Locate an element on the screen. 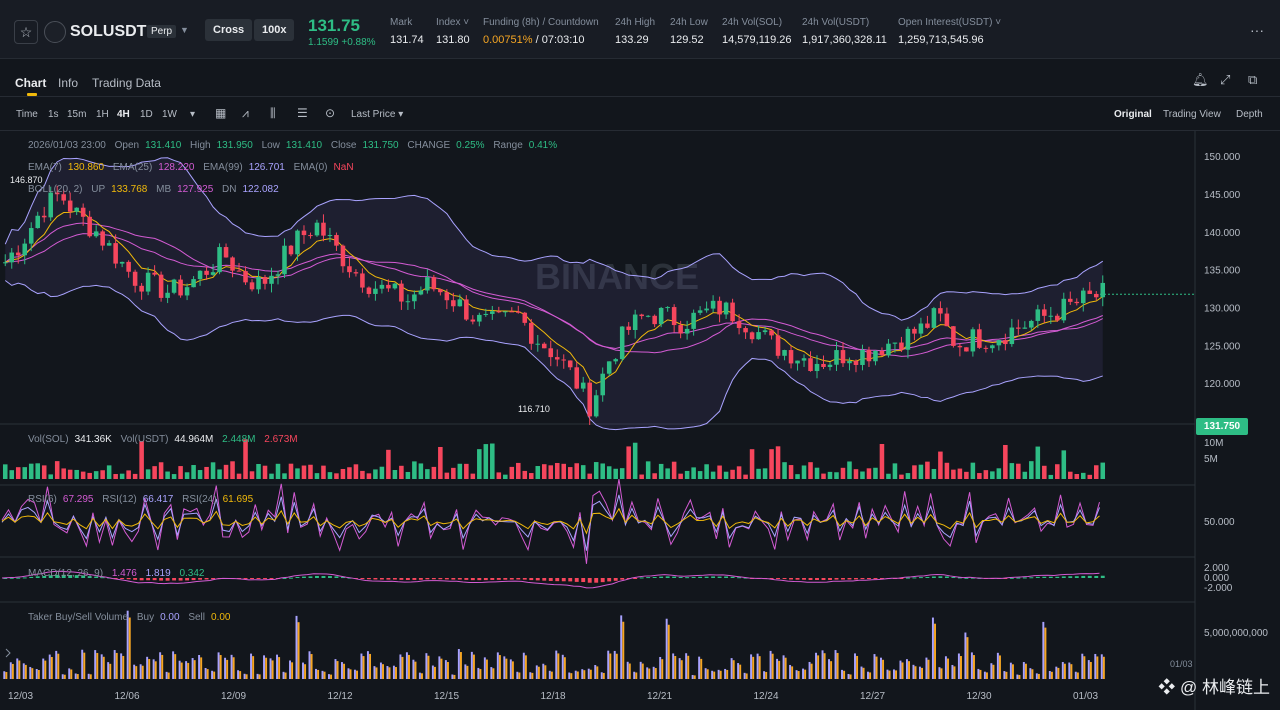 The height and width of the screenshot is (710, 1280). settings-icon: ☰ is located at coordinates (302, 113).